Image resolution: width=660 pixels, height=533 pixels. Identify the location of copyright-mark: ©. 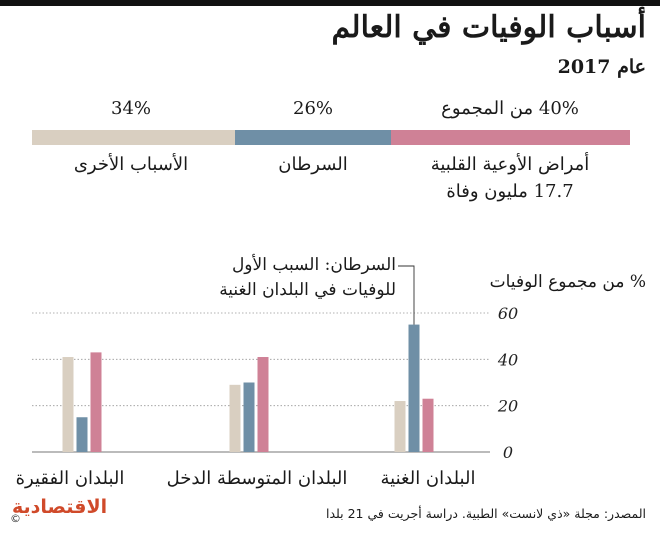
(15, 518).